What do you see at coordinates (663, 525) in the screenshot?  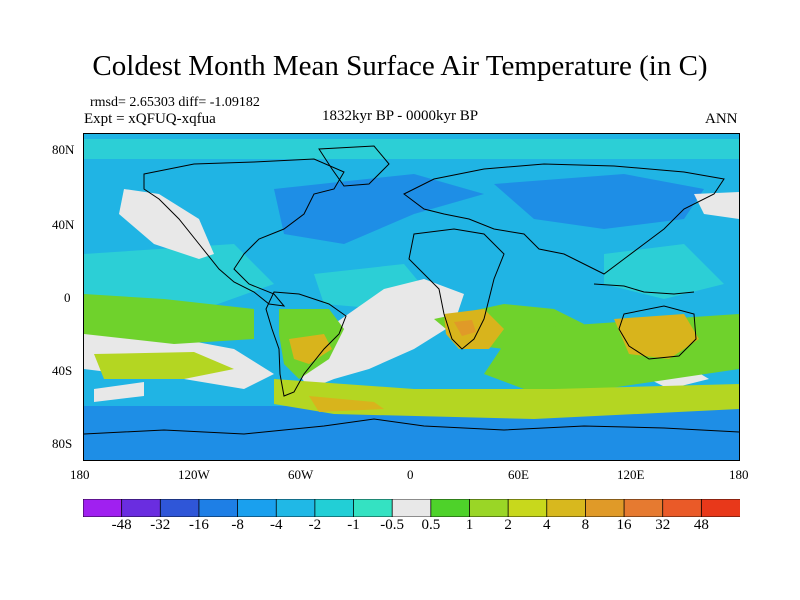 I see `colorbar-label: 32` at bounding box center [663, 525].